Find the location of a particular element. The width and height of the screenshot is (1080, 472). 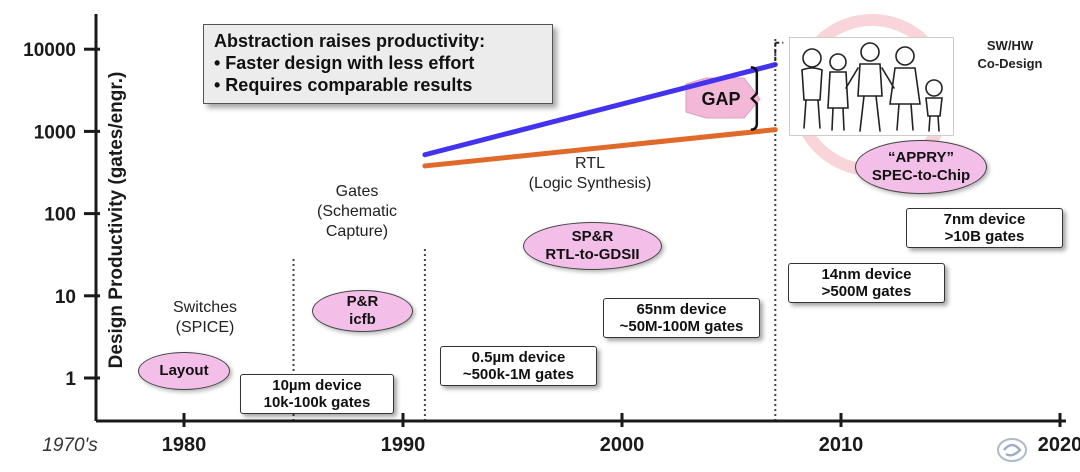

era-switches-line: Switches is located at coordinates (205, 307).